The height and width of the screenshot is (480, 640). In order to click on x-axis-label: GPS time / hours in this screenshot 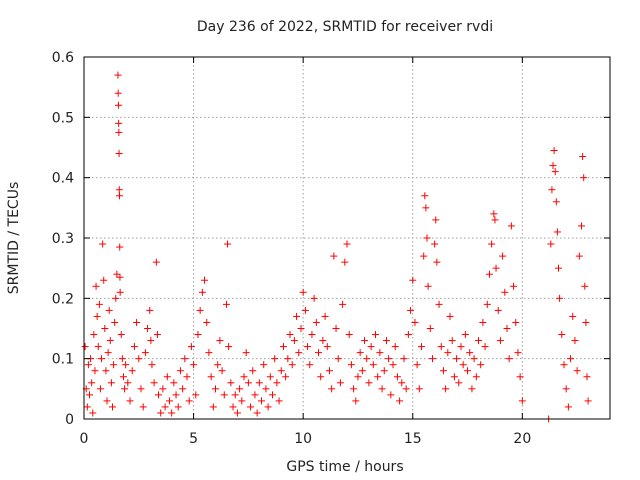, I will do `click(344, 467)`.